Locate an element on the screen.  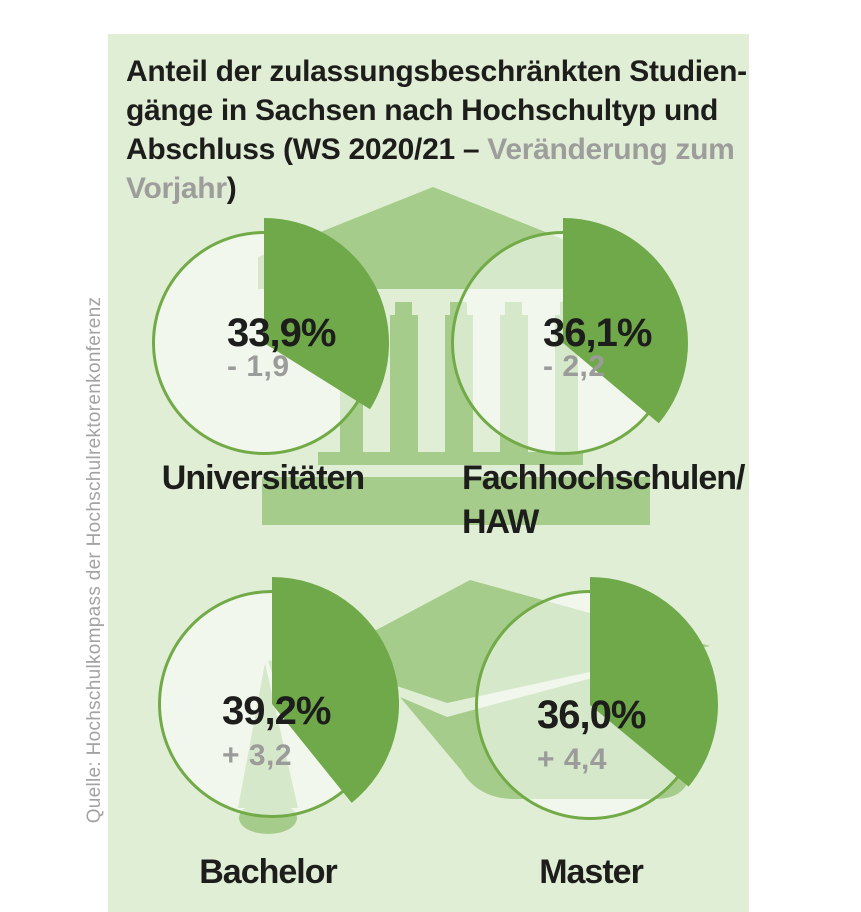
pie-label-fachhochschulen: Fachhochschulen/ HAW is located at coordinates (603, 500).